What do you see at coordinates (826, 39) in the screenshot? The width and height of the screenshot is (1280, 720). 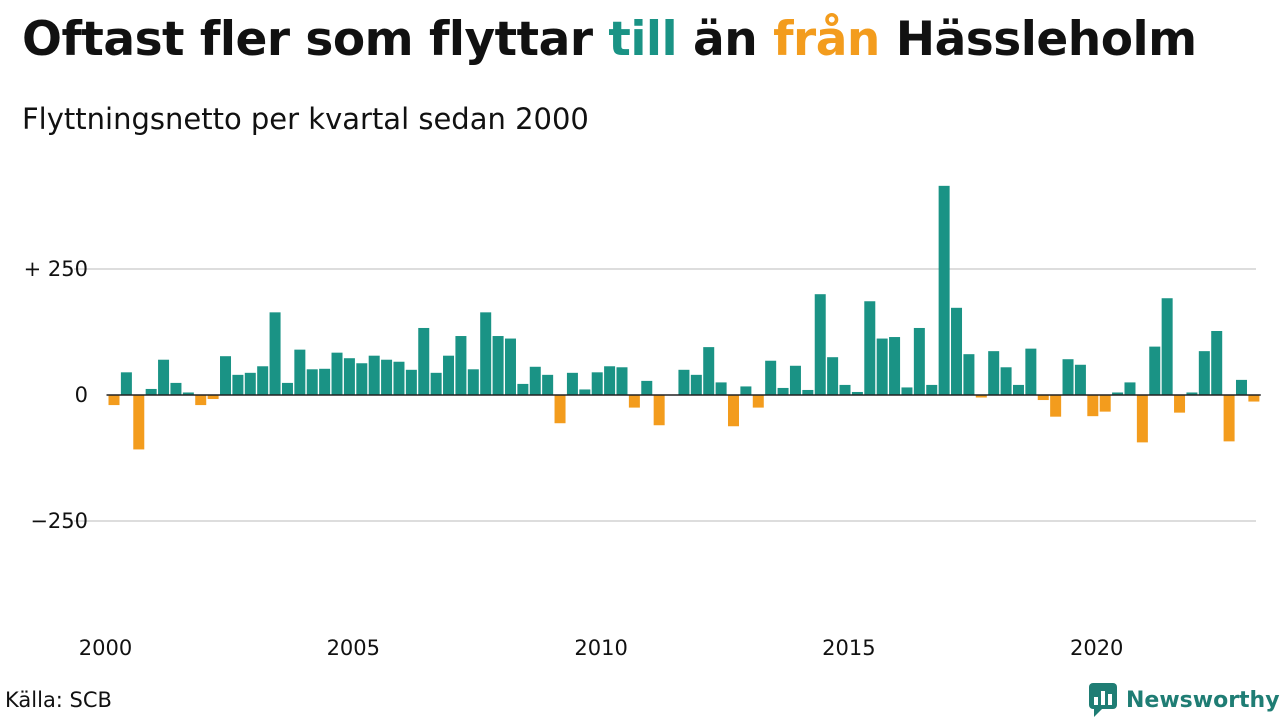 I see `title-out-word: från` at bounding box center [826, 39].